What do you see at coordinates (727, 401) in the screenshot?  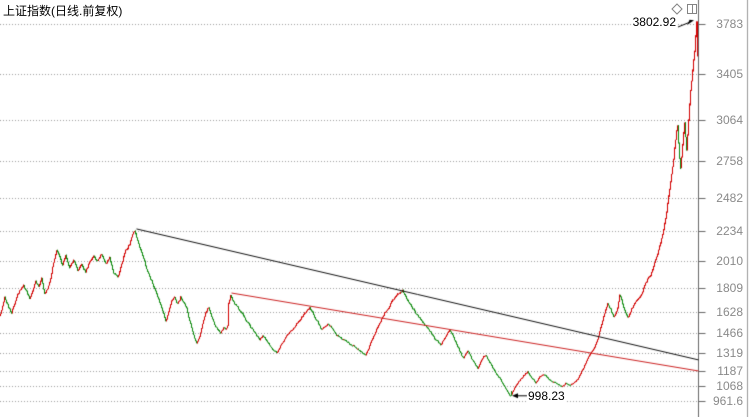 I see `y-axis-tick-label: 961.6` at bounding box center [727, 401].